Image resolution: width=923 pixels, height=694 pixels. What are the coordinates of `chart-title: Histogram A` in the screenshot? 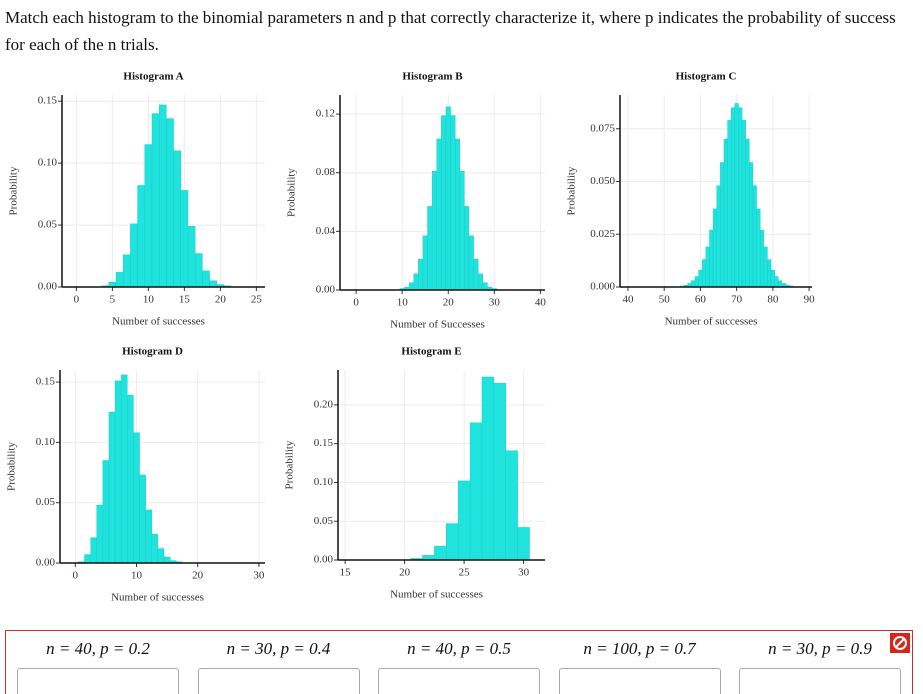 It's located at (153, 77).